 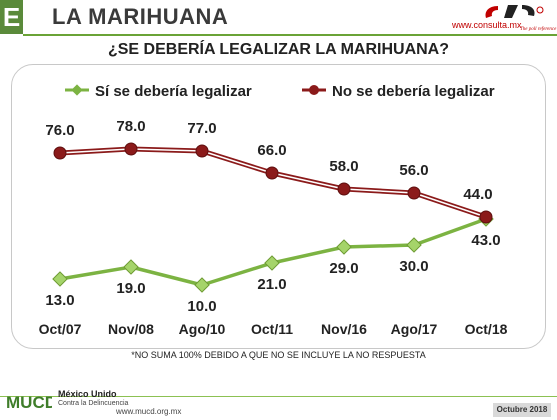 What do you see at coordinates (59, 130) in the screenshot?
I see `data-label-no-0: 76.0` at bounding box center [59, 130].